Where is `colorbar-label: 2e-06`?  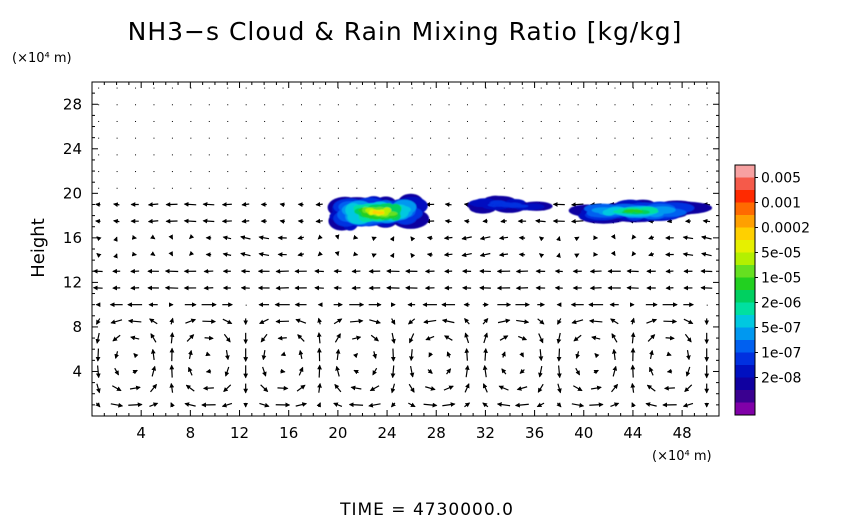 colorbar-label: 2e-06 is located at coordinates (781, 304).